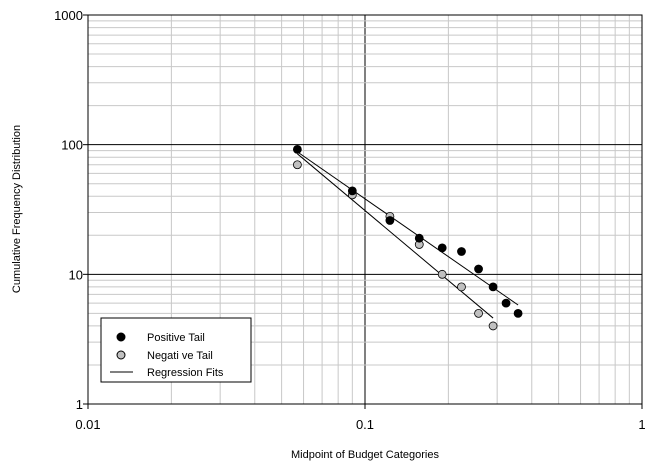  Describe the element at coordinates (641, 424) in the screenshot. I see `x-tick-label: 1` at that location.